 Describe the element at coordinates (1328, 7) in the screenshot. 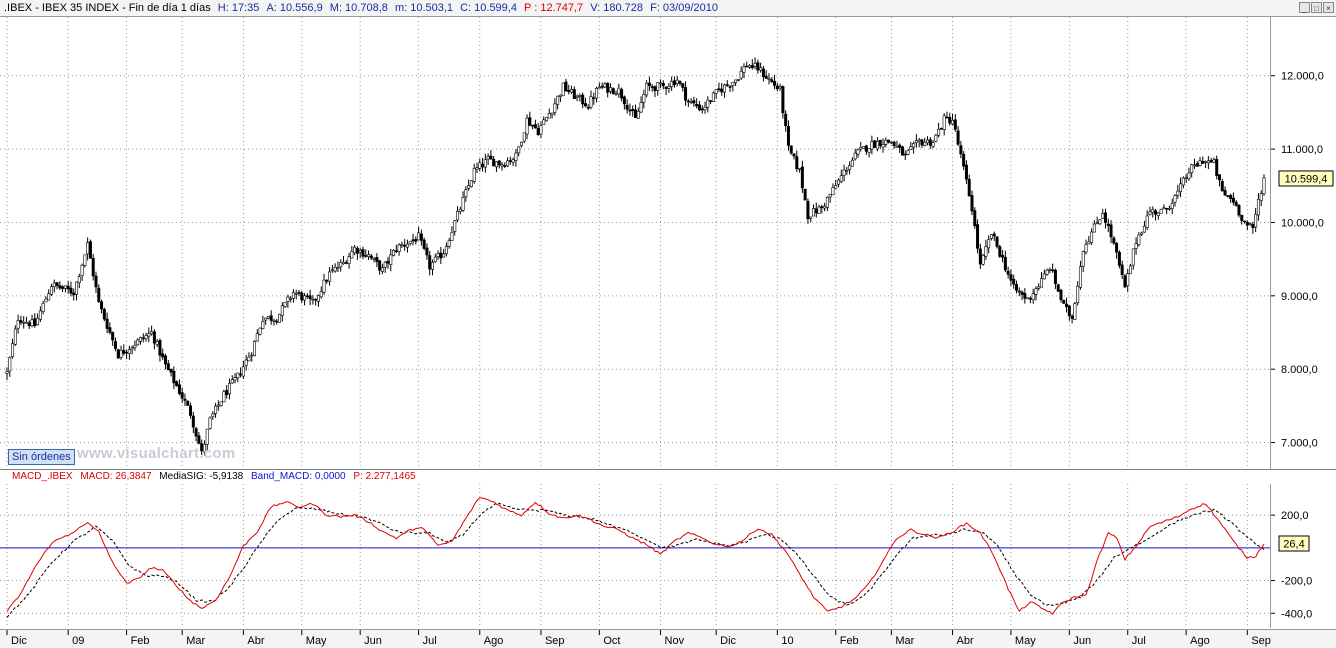

I see `close-button: ×` at that location.